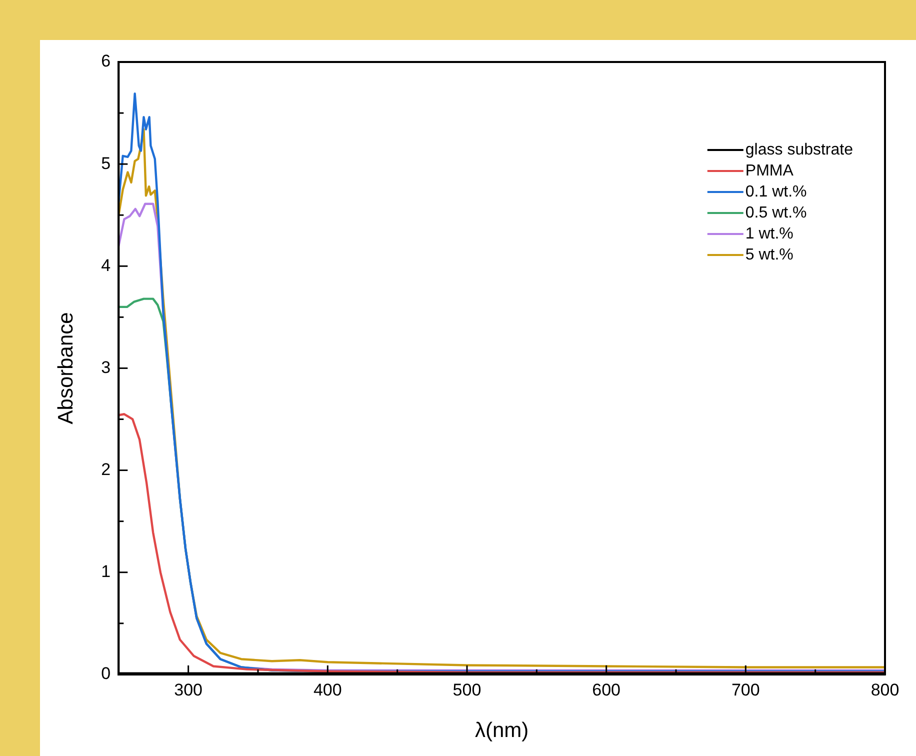  What do you see at coordinates (501, 730) in the screenshot?
I see `x-axis-title: λ(nm)` at bounding box center [501, 730].